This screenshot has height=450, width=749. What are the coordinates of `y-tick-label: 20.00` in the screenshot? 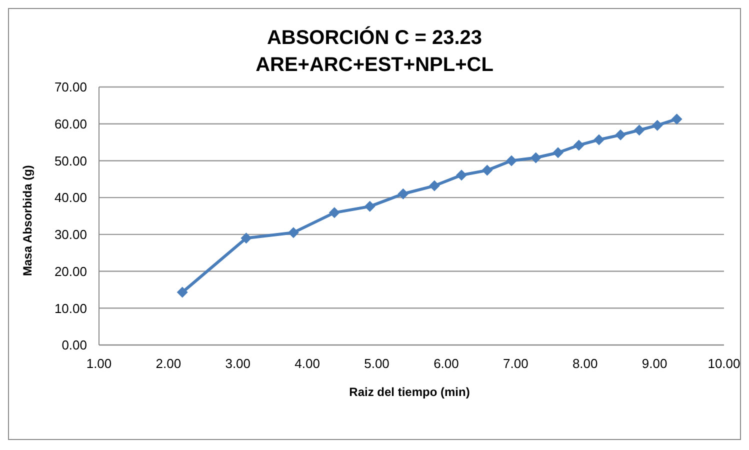 It's located at (70, 271).